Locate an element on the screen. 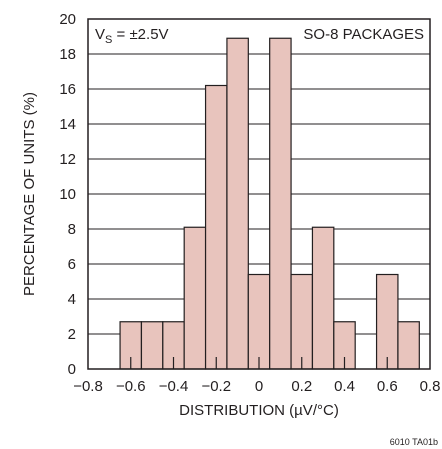  figure-reference: 6010 TA01b is located at coordinates (414, 442).